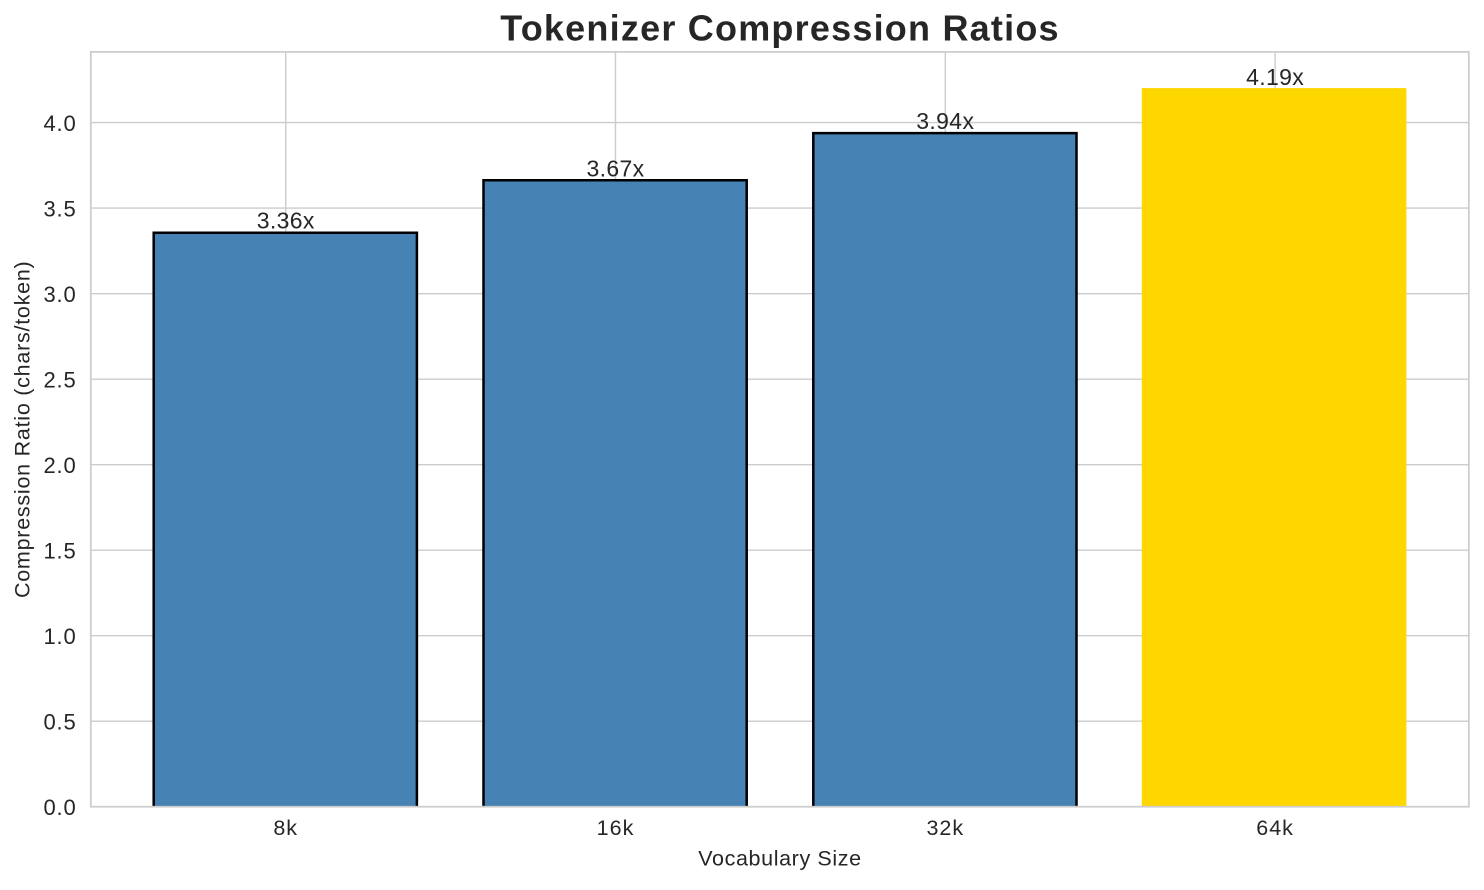 This screenshot has height=890, width=1484. Describe the element at coordinates (615, 168) in the screenshot. I see `svg-text: 3.67x` at that location.